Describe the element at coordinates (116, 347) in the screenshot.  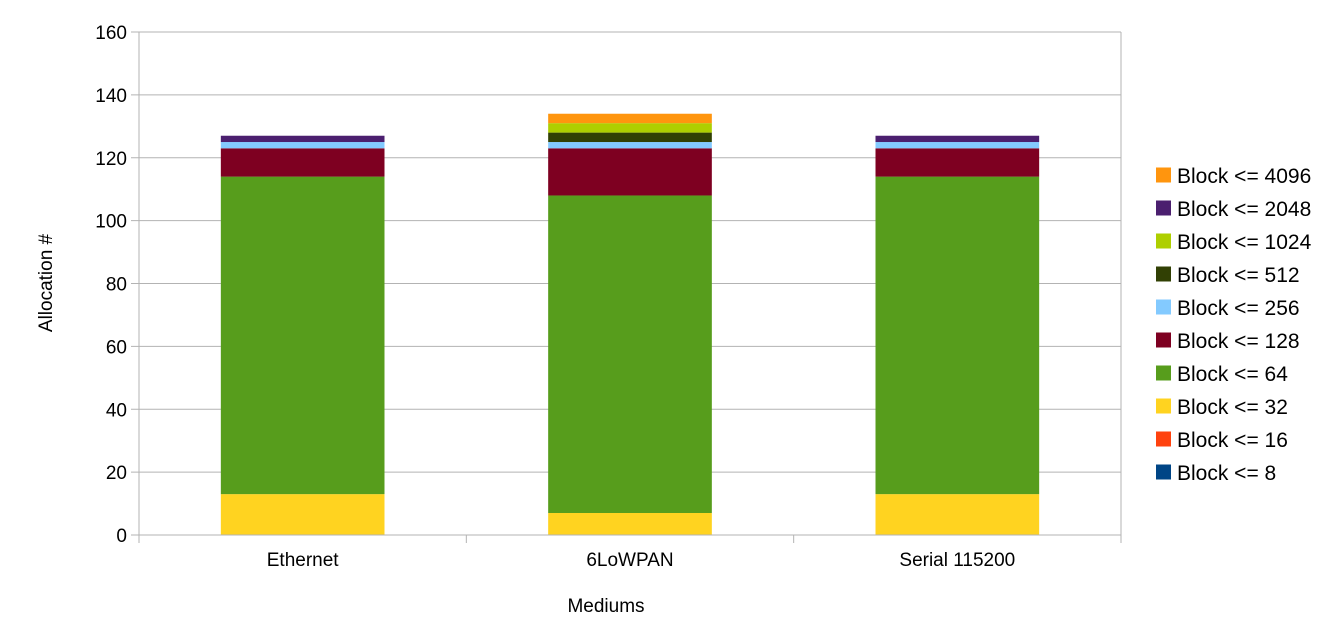
I see `y-tick-label: 60` at that location.